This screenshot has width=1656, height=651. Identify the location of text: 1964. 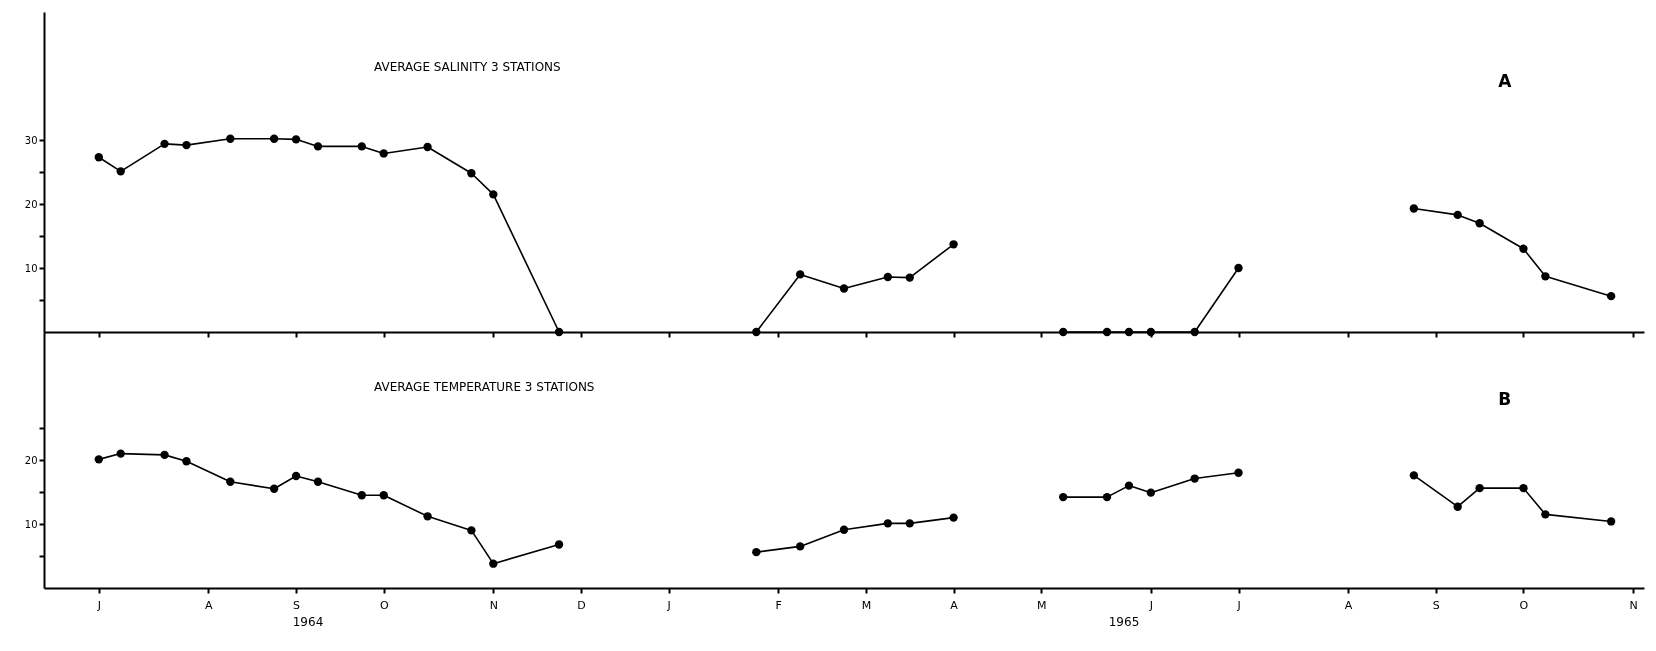
(308, 622).